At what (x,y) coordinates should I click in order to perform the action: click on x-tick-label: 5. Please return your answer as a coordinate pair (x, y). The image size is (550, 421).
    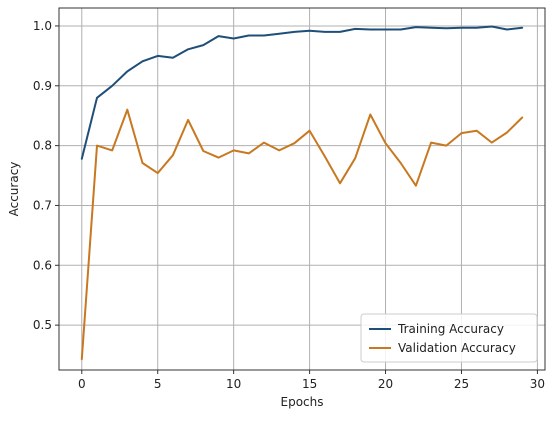
    Looking at the image, I should click on (158, 384).